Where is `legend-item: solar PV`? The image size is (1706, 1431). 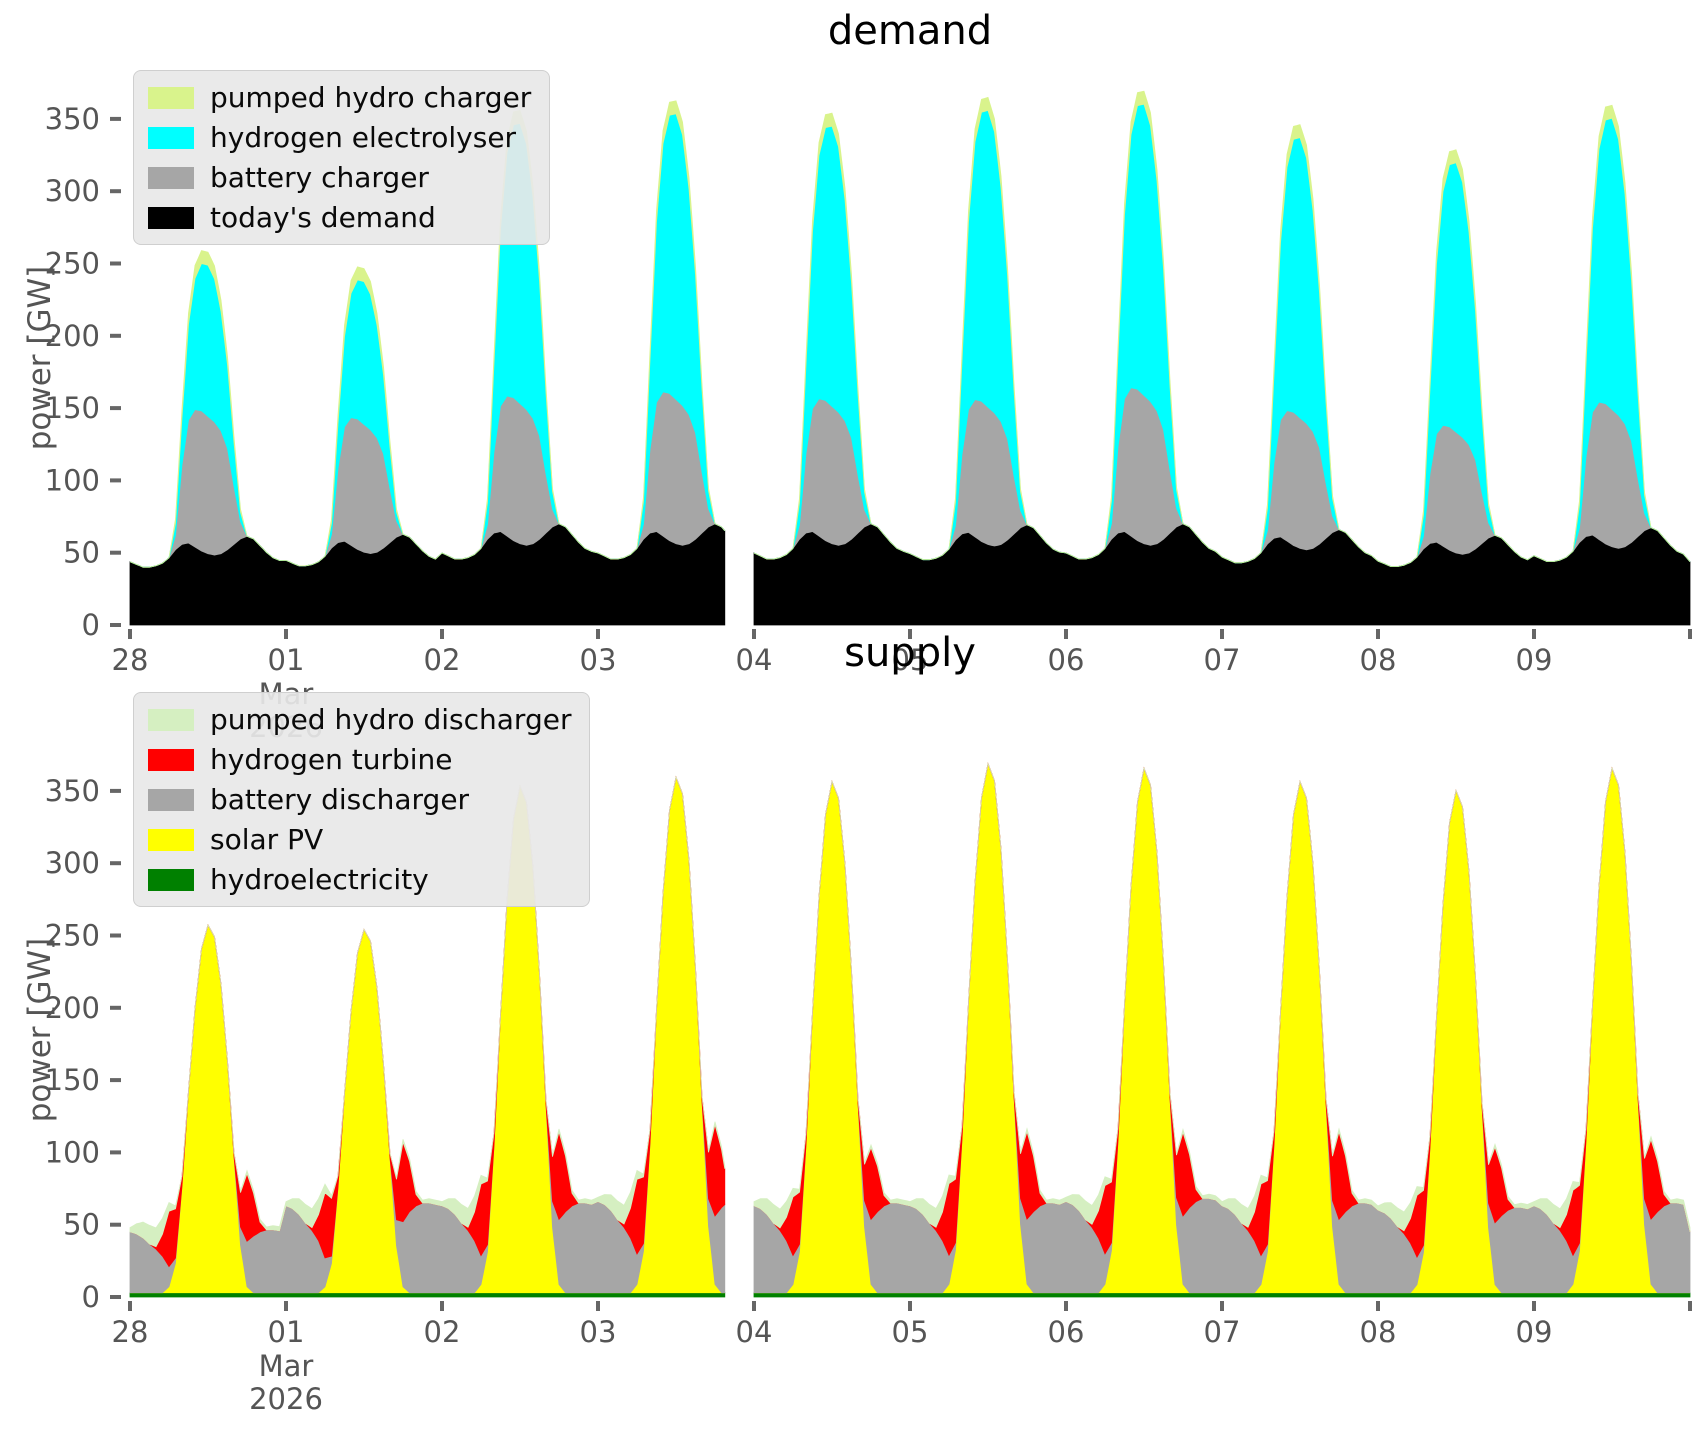 legend-item: solar PV is located at coordinates (359, 839).